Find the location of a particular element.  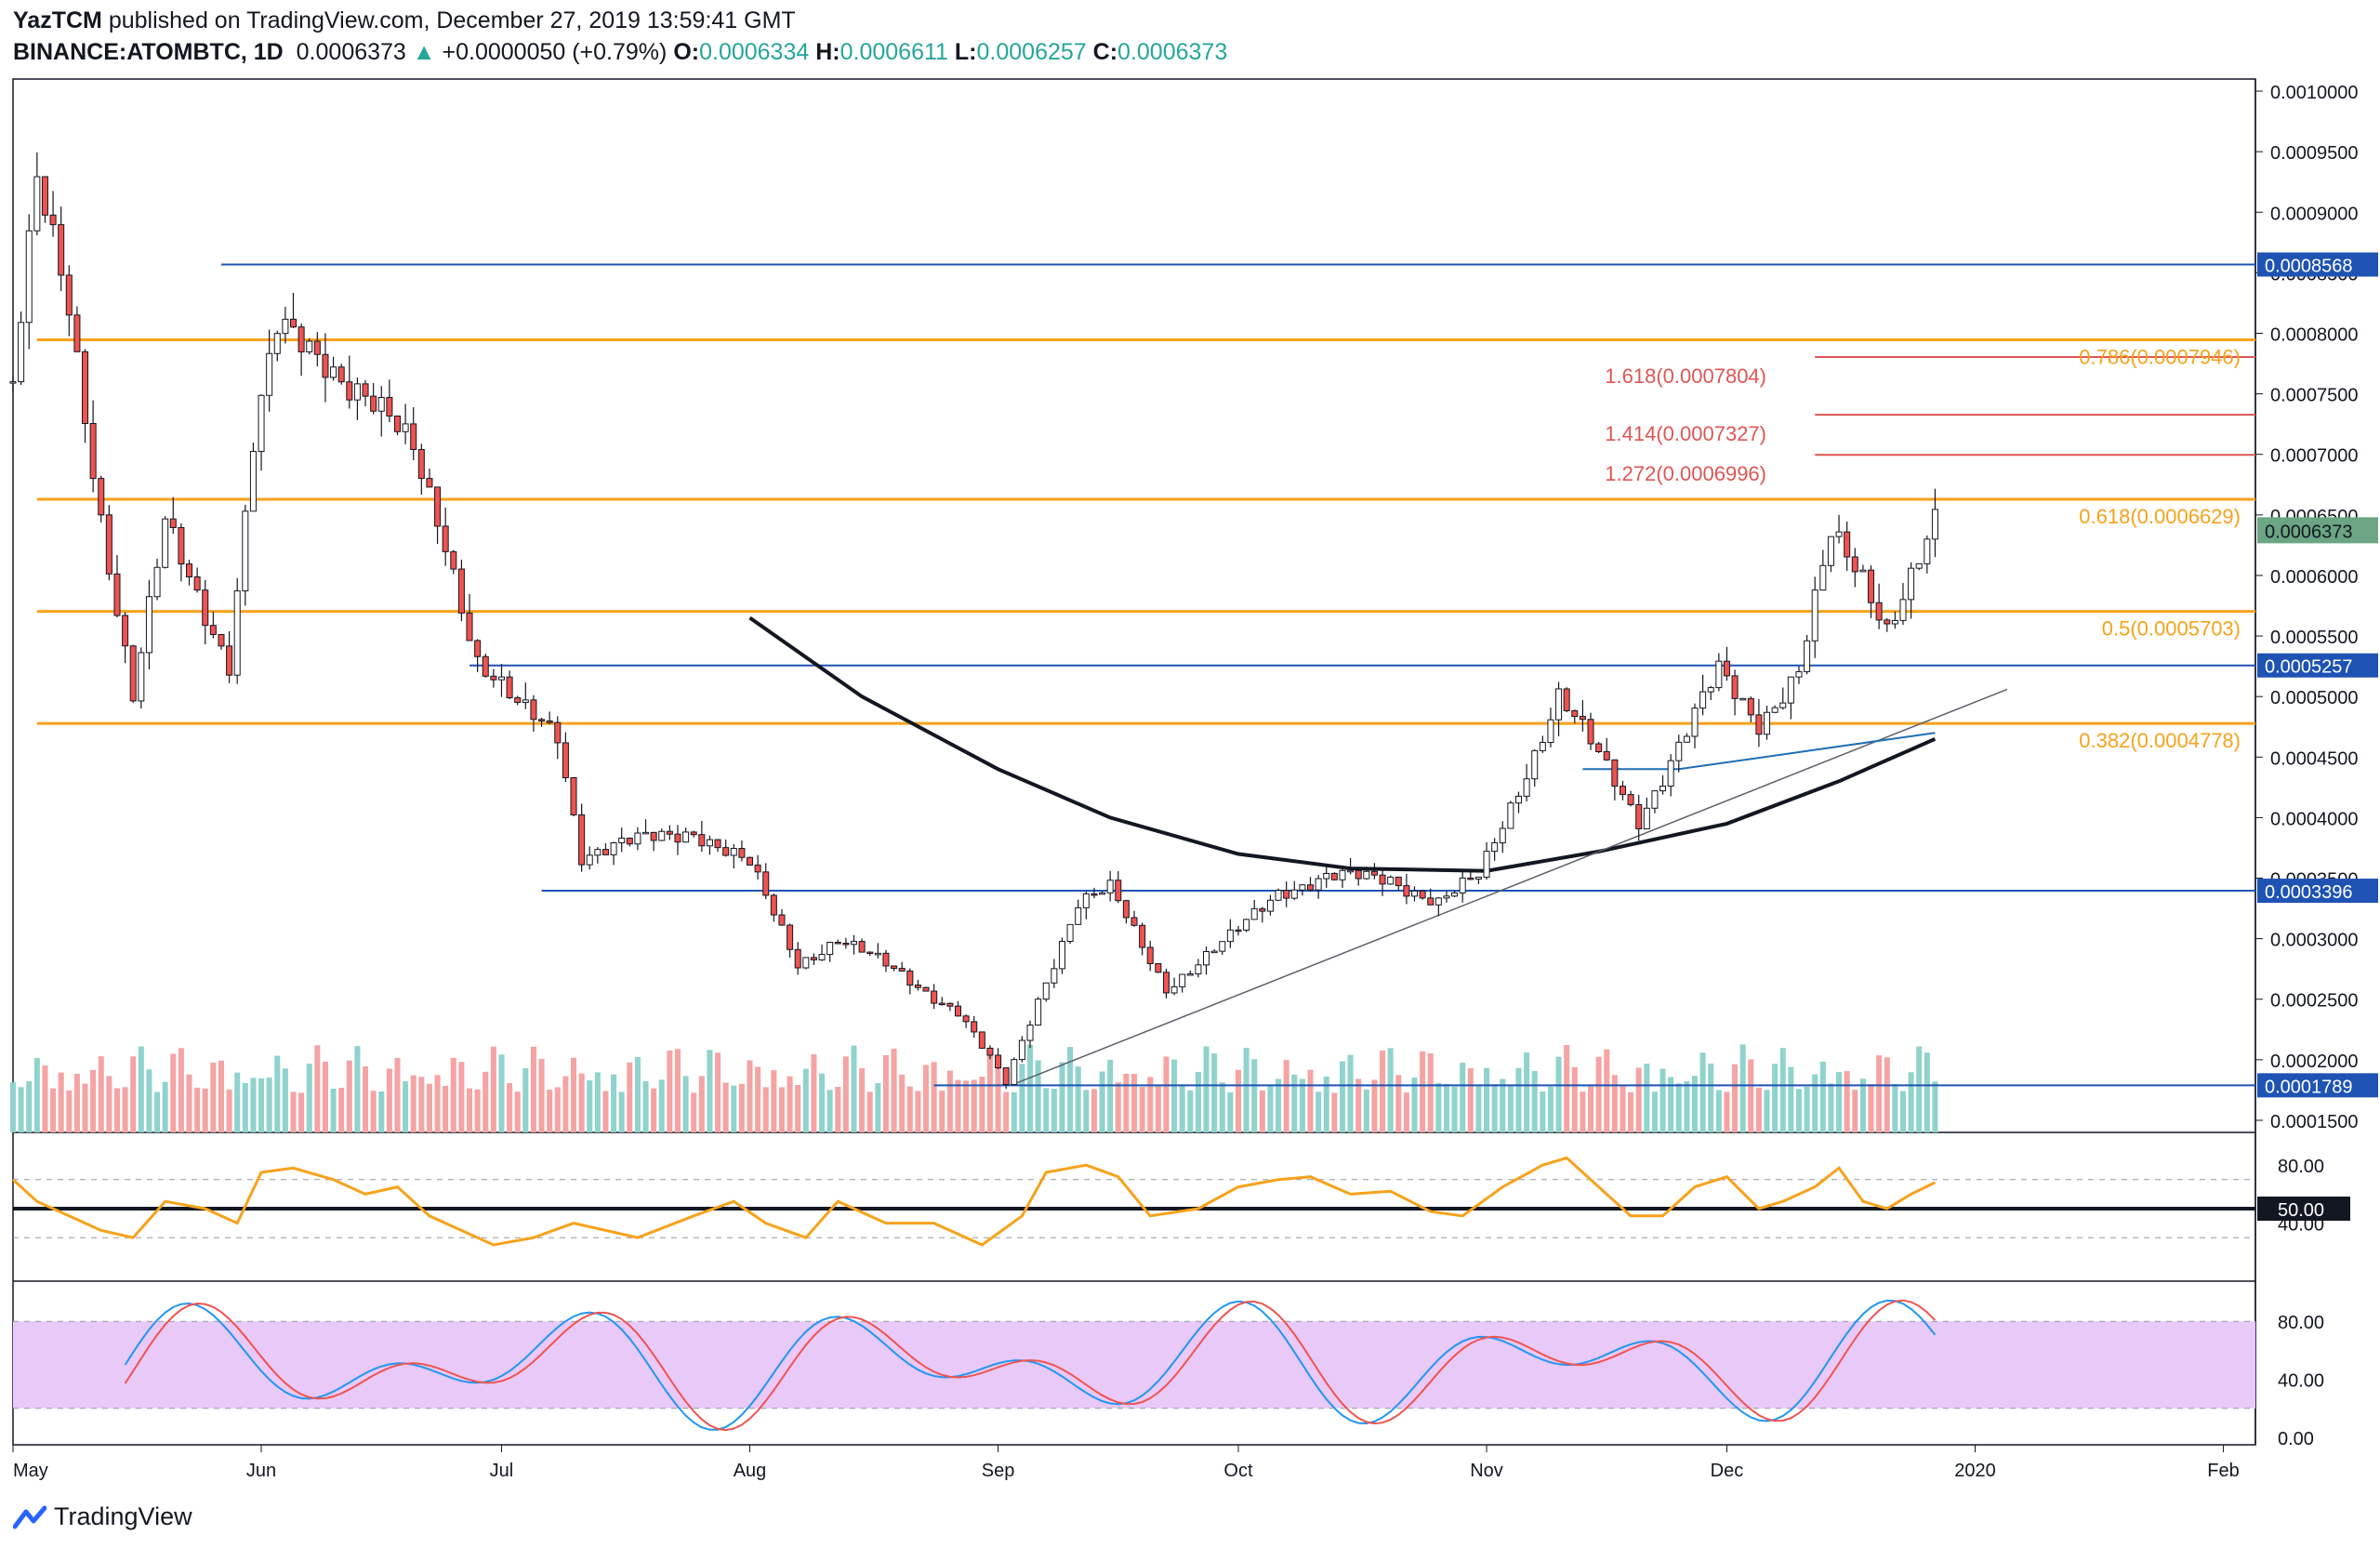

last-price-tag-label: 0.0006373 is located at coordinates (2309, 532).